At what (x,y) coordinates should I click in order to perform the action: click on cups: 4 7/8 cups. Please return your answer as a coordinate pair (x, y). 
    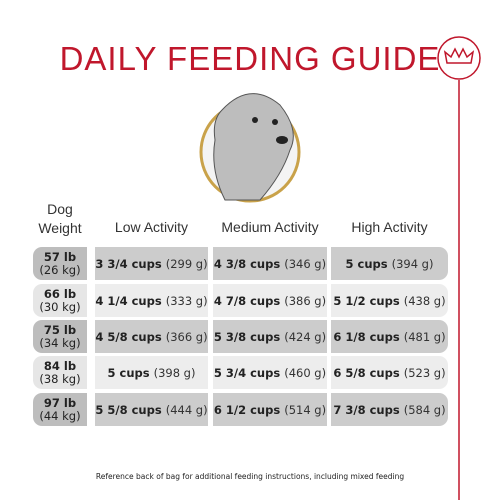
    Looking at the image, I should click on (247, 300).